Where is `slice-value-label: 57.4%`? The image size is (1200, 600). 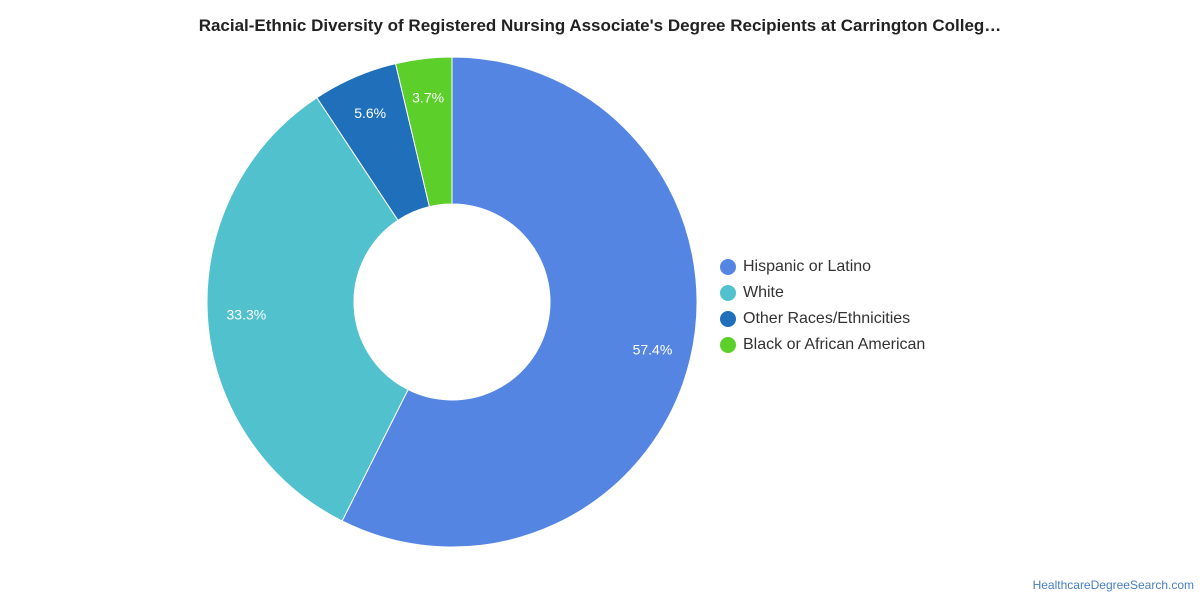 slice-value-label: 57.4% is located at coordinates (653, 349).